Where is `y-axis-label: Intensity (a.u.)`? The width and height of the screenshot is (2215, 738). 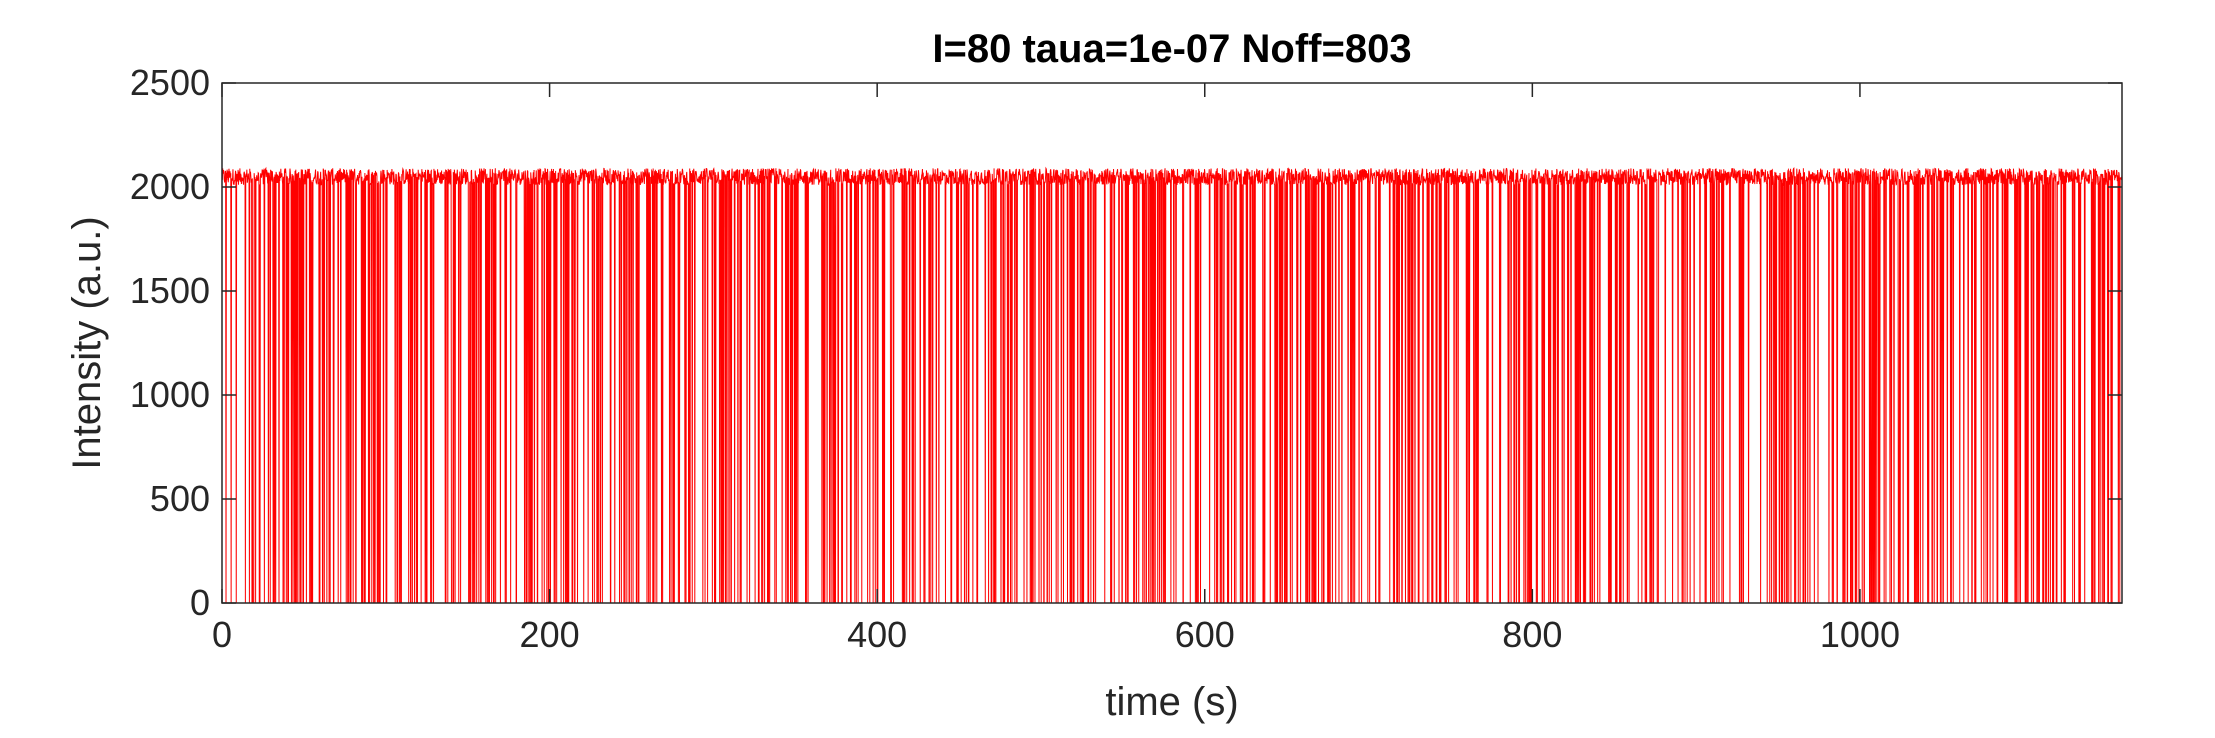 y-axis-label: Intensity (a.u.) is located at coordinates (87, 342).